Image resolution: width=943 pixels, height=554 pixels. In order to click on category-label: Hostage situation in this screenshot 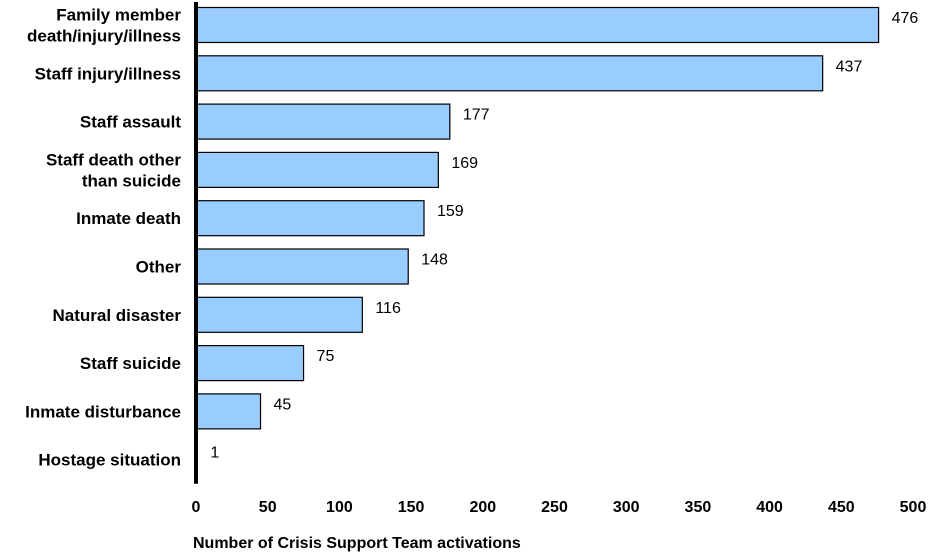, I will do `click(109, 460)`.